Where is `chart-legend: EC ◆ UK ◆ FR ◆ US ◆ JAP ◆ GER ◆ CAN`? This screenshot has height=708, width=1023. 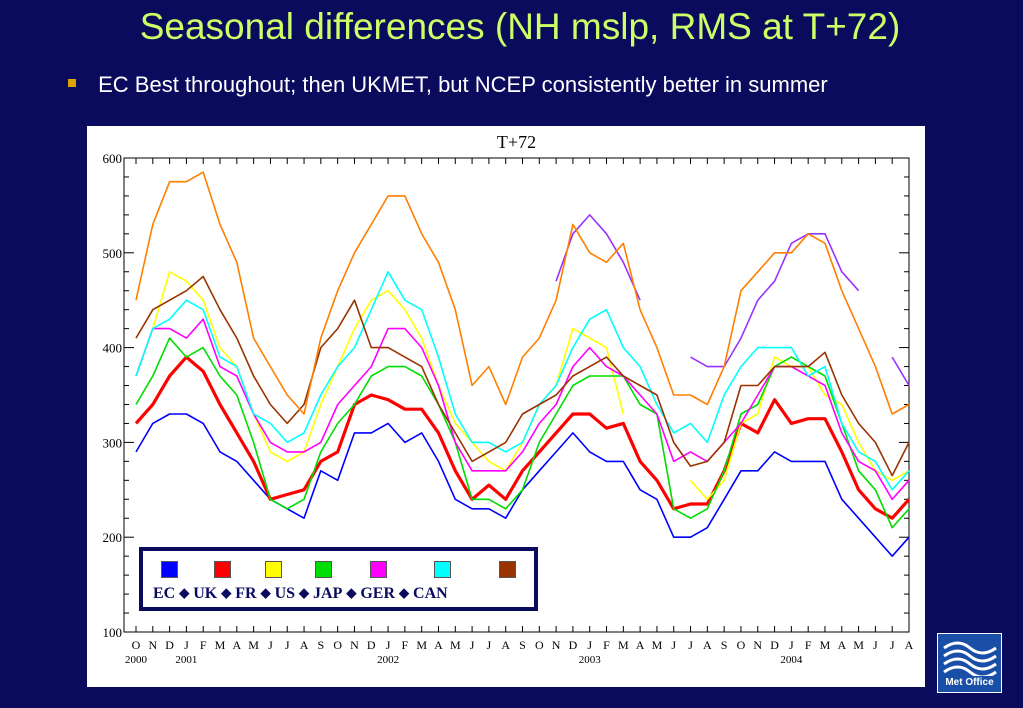 chart-legend: EC ◆ UK ◆ FR ◆ US ◆ JAP ◆ GER ◆ CAN is located at coordinates (338, 579).